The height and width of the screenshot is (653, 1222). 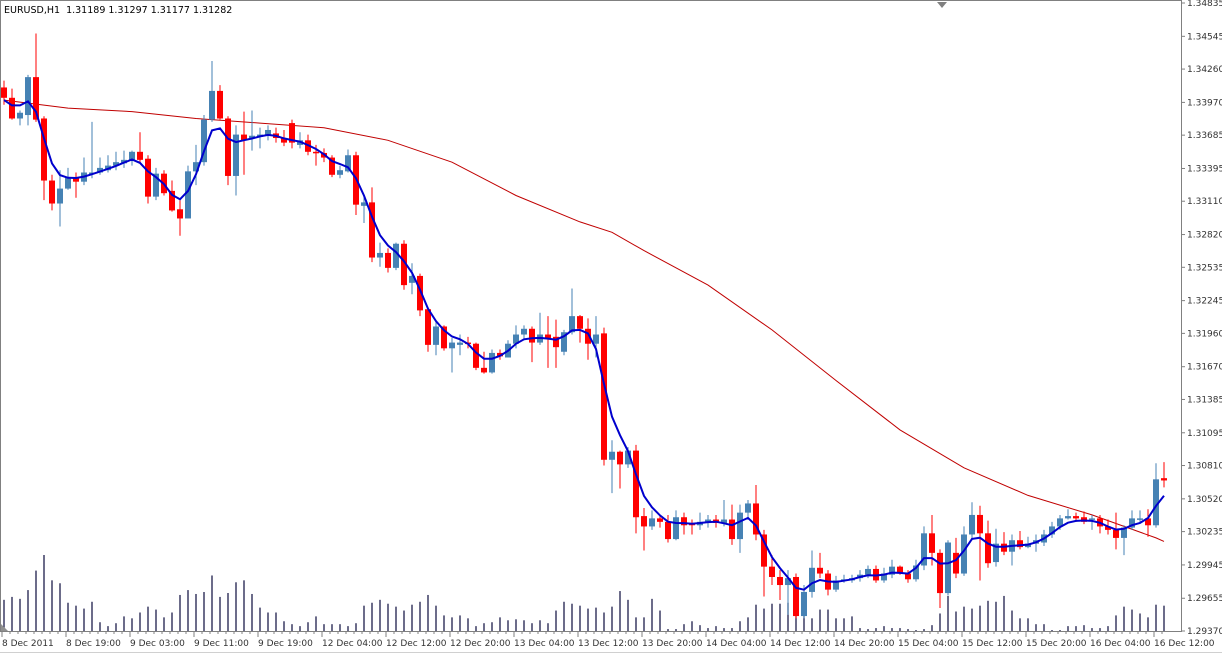 I want to click on price-tick-label: 1.30520, so click(x=1204, y=500).